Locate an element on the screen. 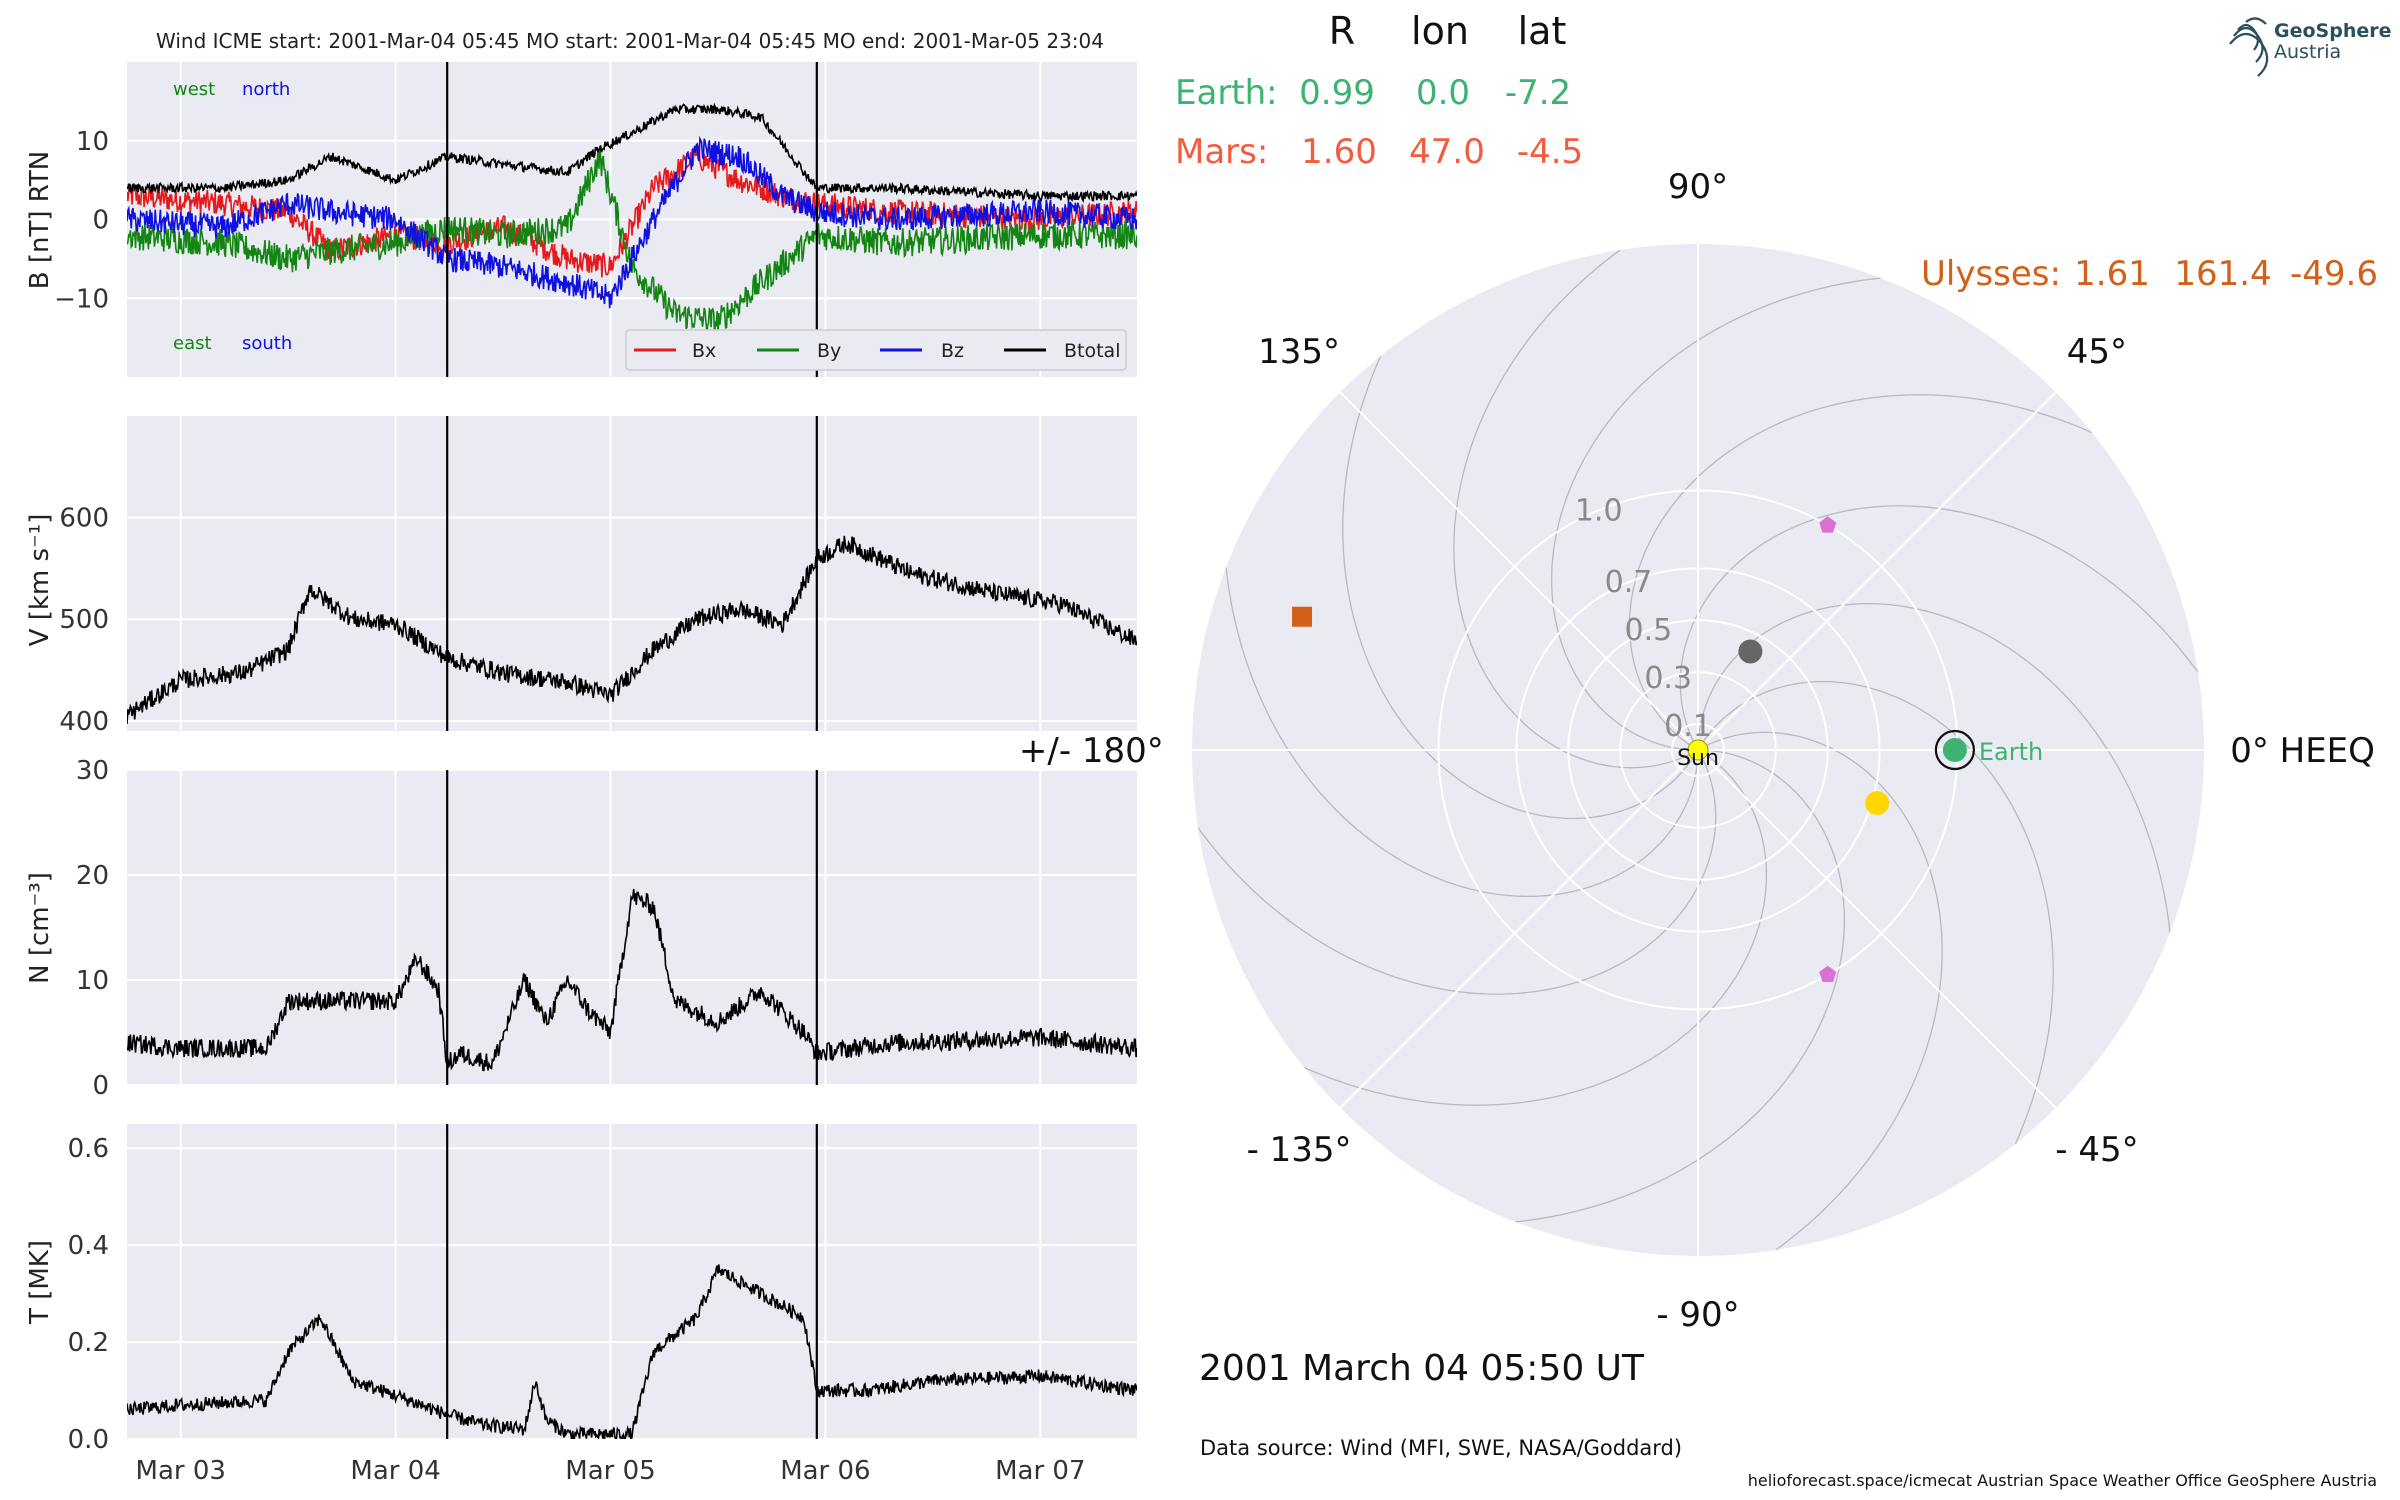 The width and height of the screenshot is (2400, 1500). panel-density: 0 10 20 30 N [cm⁻³] is located at coordinates (581, 928).